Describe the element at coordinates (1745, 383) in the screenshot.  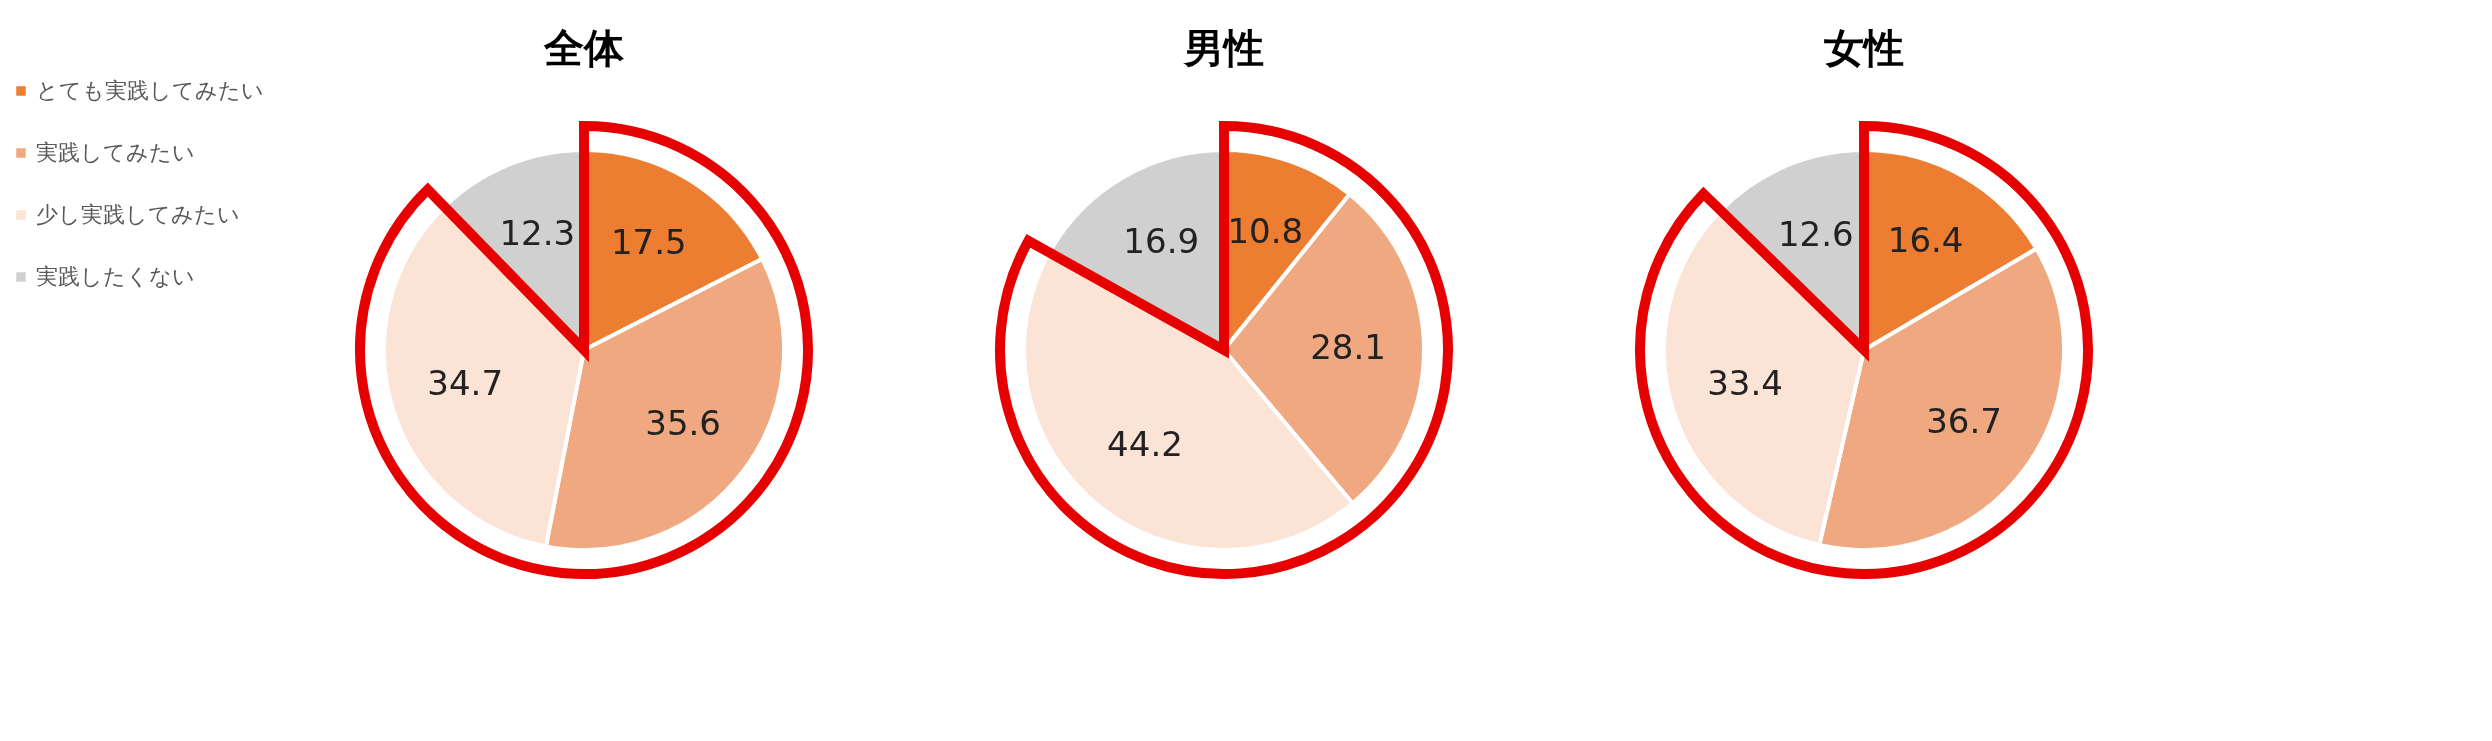
I see `data-label: 33.4` at that location.